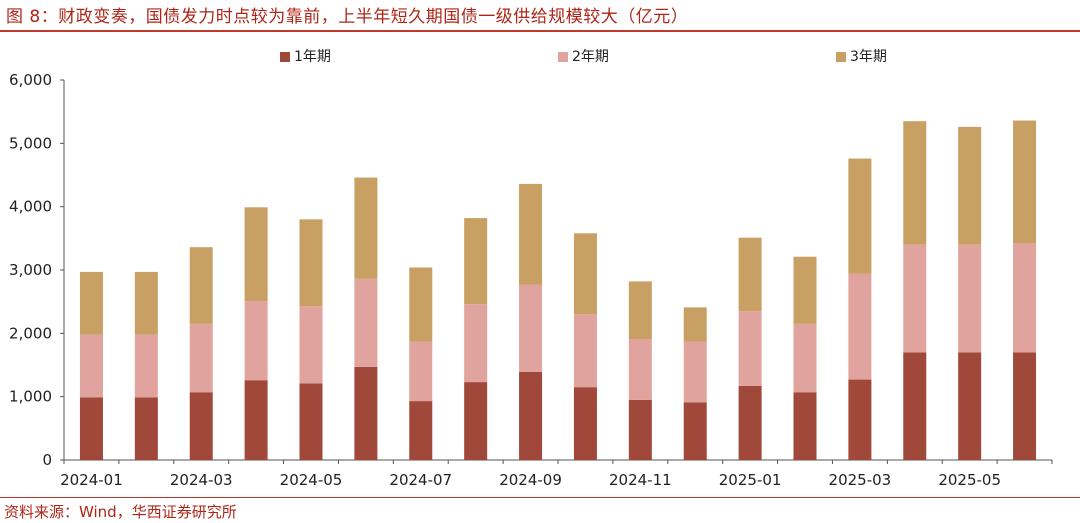 The width and height of the screenshot is (1080, 523). What do you see at coordinates (695, 372) in the screenshot?
I see `bar-2024-12-series2` at bounding box center [695, 372].